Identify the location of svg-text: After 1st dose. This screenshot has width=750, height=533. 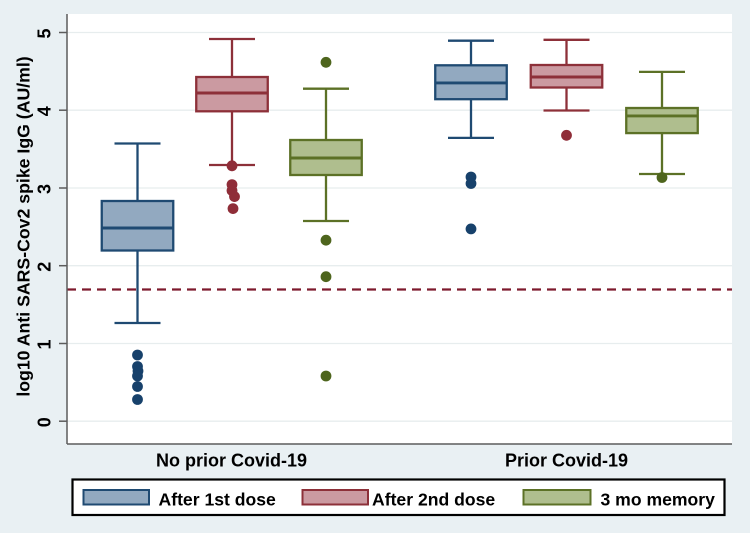
(218, 500).